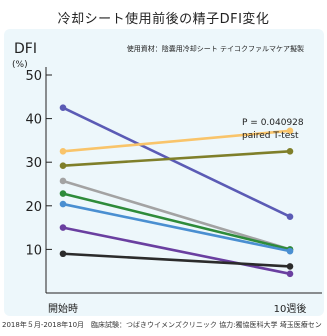 Image resolution: width=327 pixels, height=336 pixels. What do you see at coordinates (63, 308) in the screenshot?
I see `x-tick-label: 開始時` at bounding box center [63, 308].